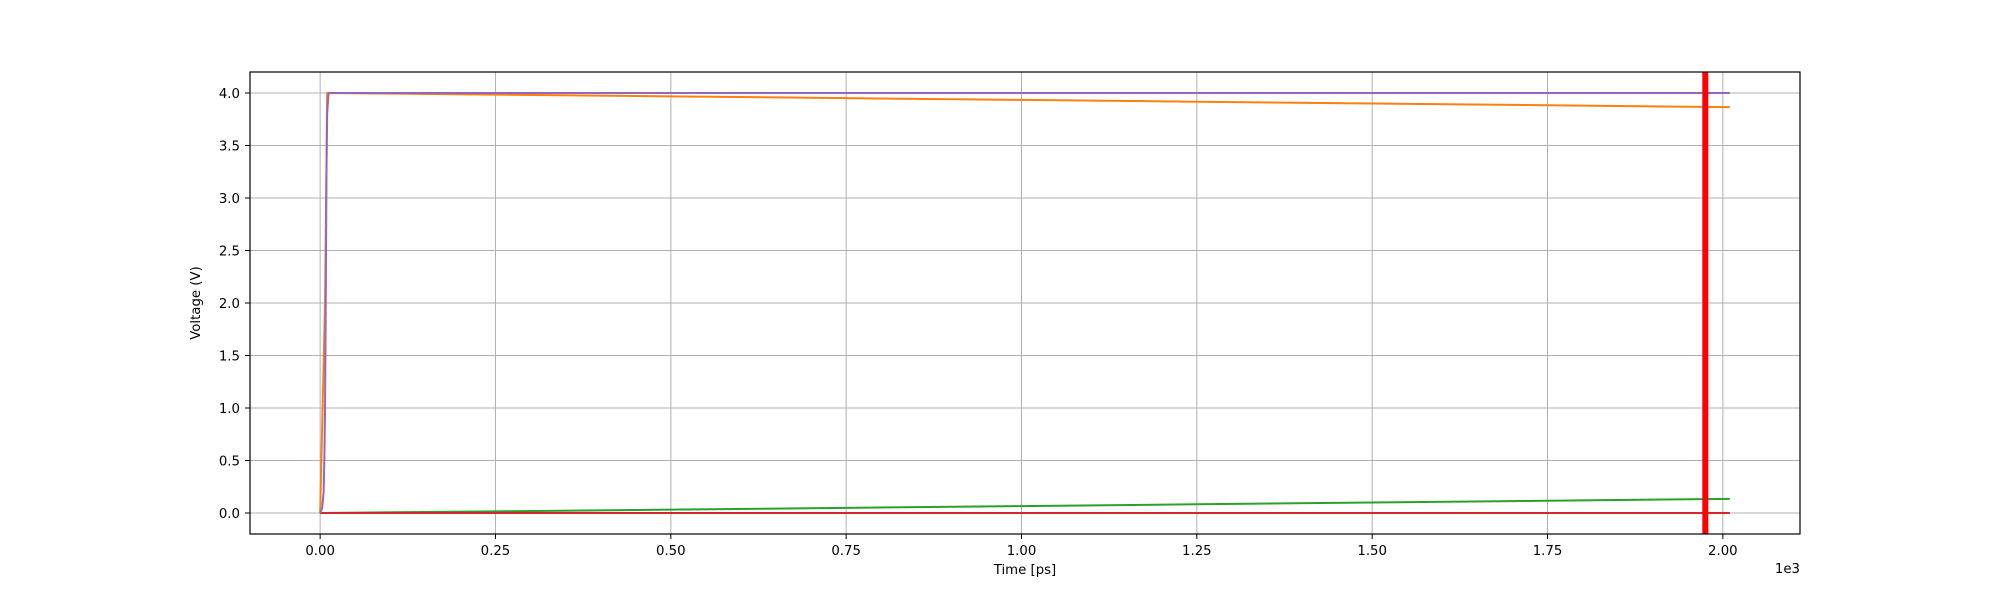 Image resolution: width=2000 pixels, height=600 pixels. I want to click on x-tick-label: 1.50, so click(1372, 551).